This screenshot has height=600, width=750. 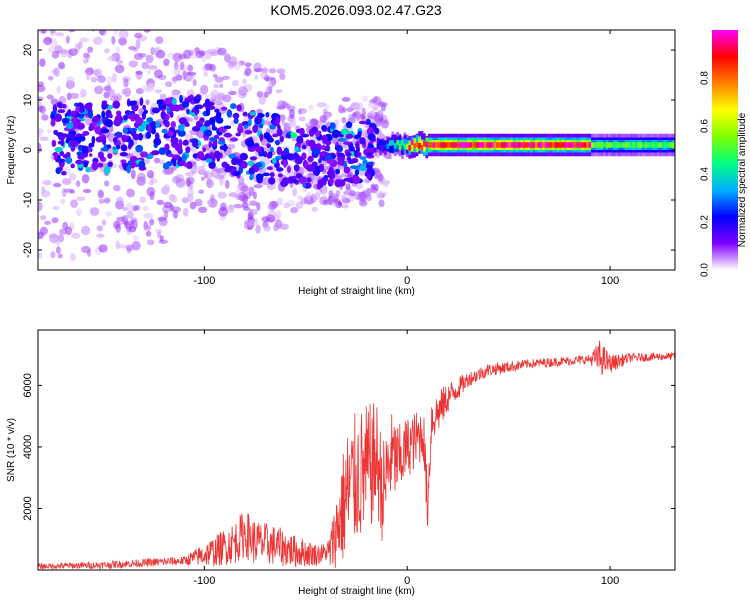 What do you see at coordinates (356, 291) in the screenshot?
I see `spectrogram-x-axis-label: Height of straight line (km)` at bounding box center [356, 291].